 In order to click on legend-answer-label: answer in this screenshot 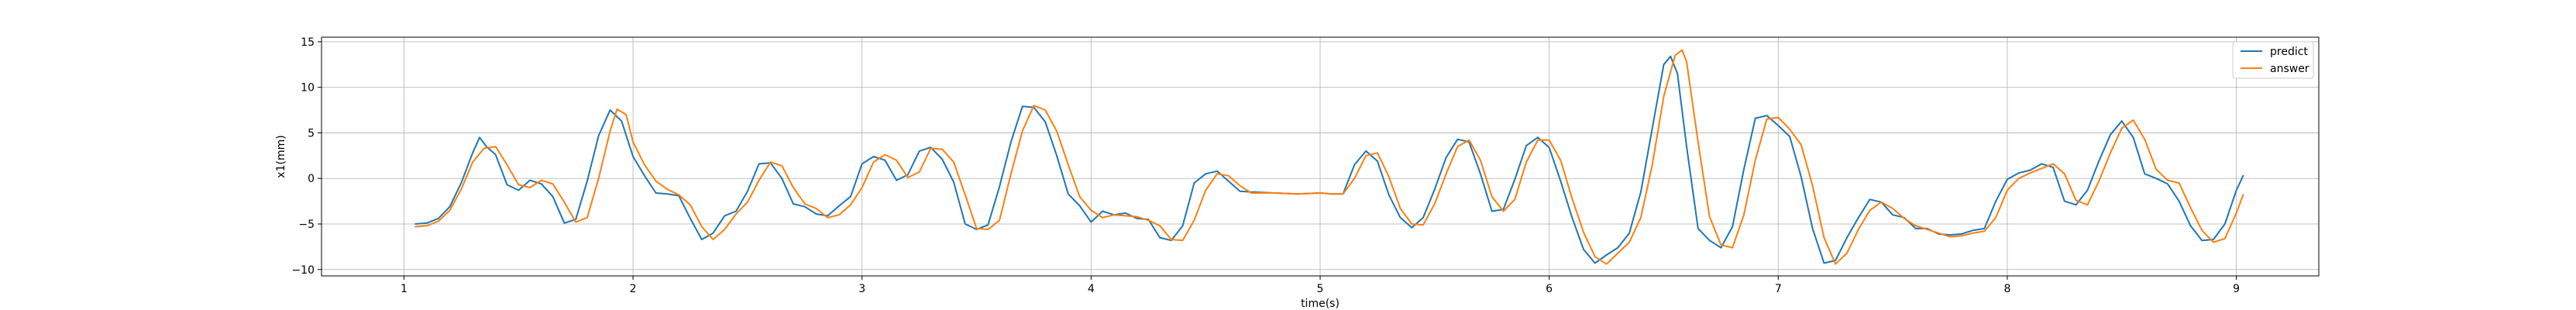, I will do `click(2289, 69)`.